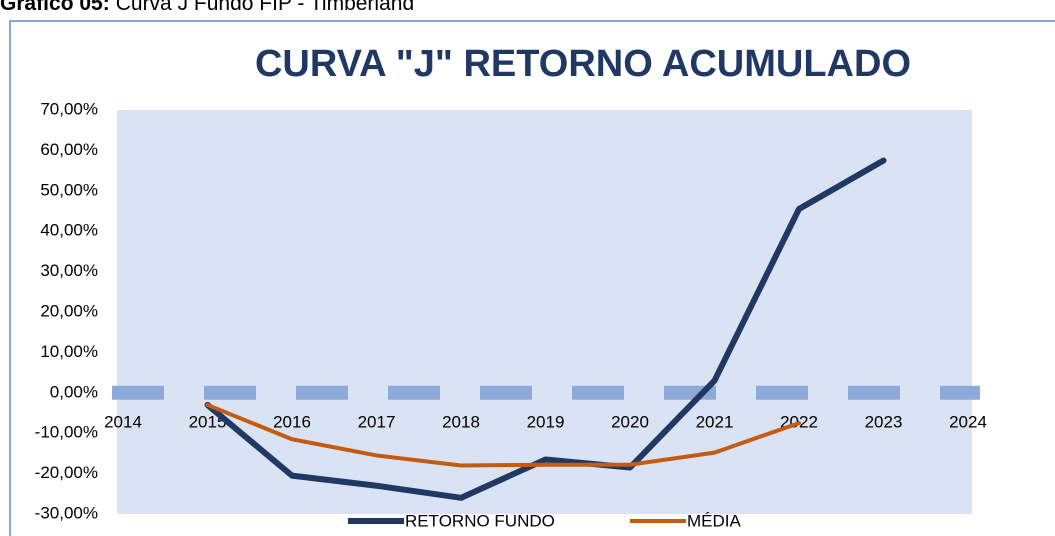  What do you see at coordinates (583, 64) in the screenshot?
I see `chart-title: CURVA "J" RETORNO ACUMULADO` at bounding box center [583, 64].